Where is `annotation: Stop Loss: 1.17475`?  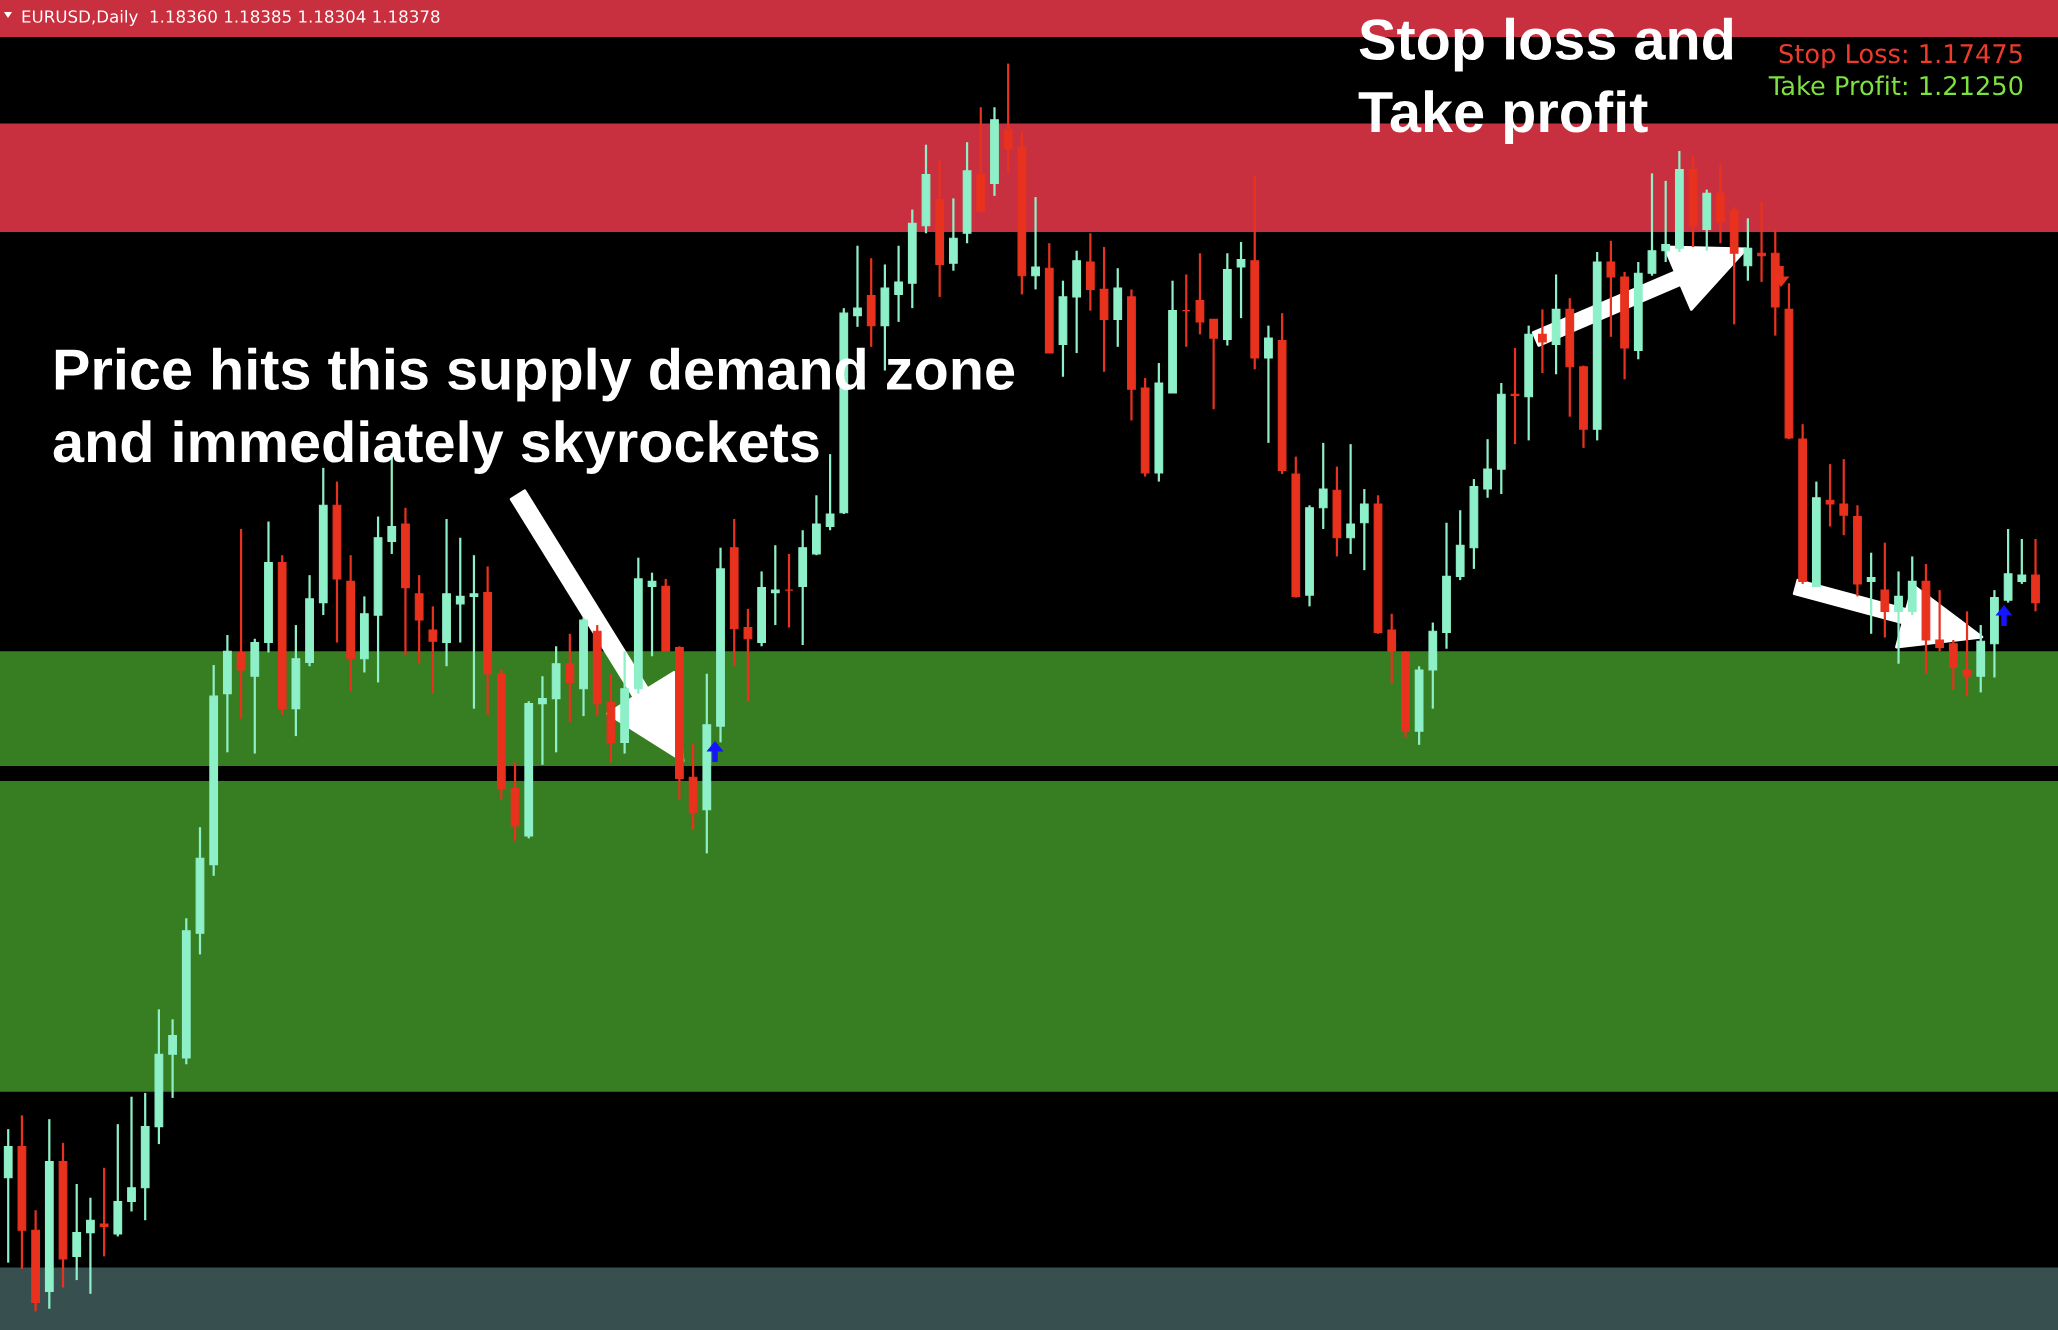
annotation: Stop Loss: 1.17475 is located at coordinates (1900, 56).